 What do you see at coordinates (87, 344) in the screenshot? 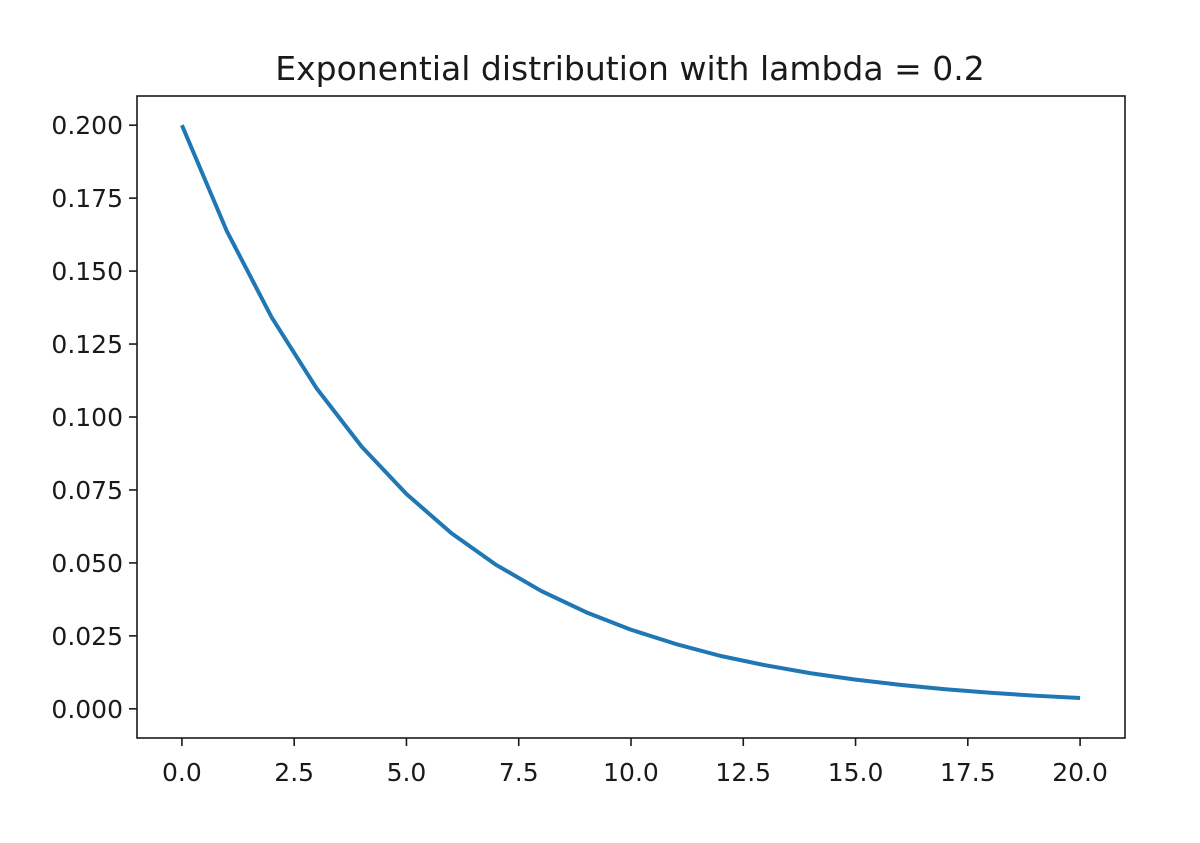
I see `y-tick-label: 0.125` at bounding box center [87, 344].